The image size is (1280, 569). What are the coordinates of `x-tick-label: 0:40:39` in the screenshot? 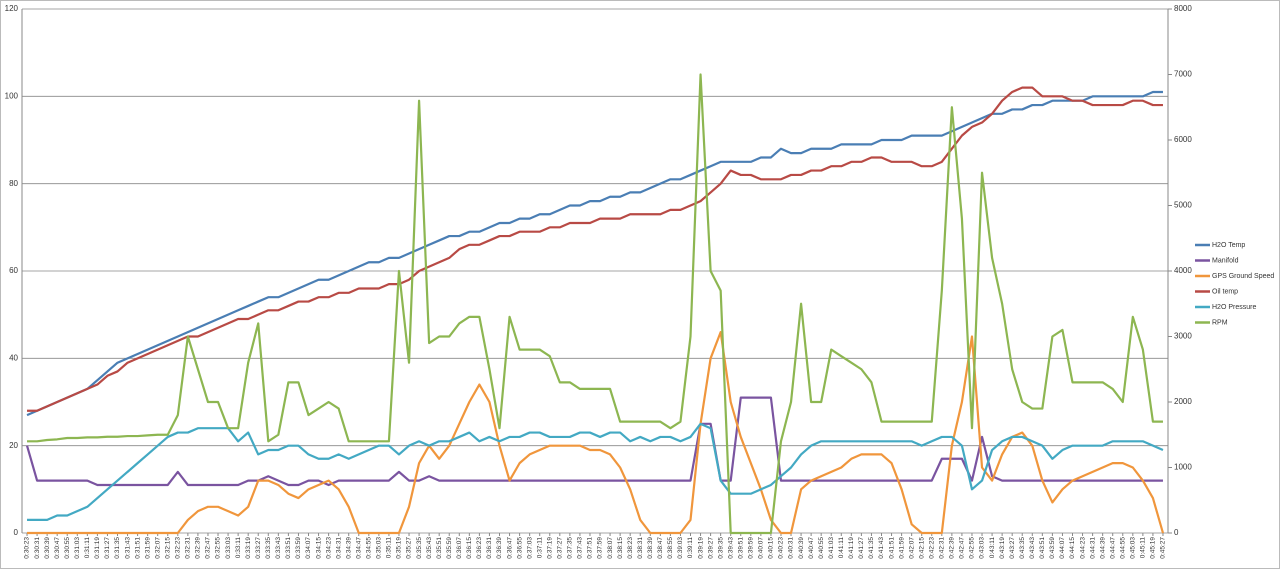 It's located at (801, 548).